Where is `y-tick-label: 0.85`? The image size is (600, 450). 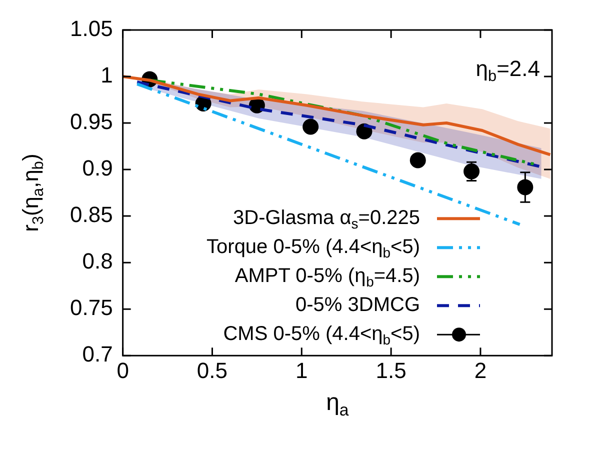 y-tick-label: 0.85 is located at coordinates (91, 215).